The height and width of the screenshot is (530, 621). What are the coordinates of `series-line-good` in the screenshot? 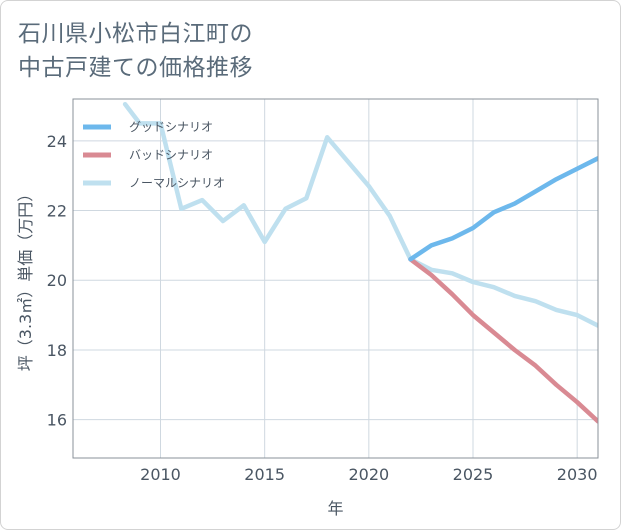 It's located at (503, 209).